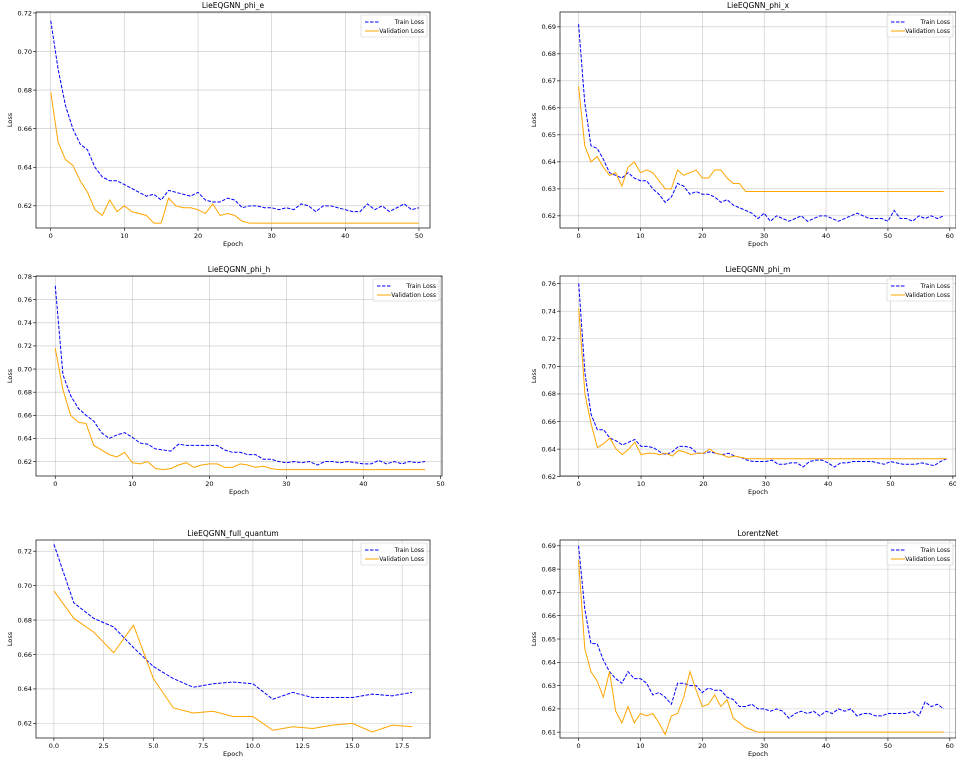  Describe the element at coordinates (549, 284) in the screenshot. I see `y-tick-label: 0.76` at that location.